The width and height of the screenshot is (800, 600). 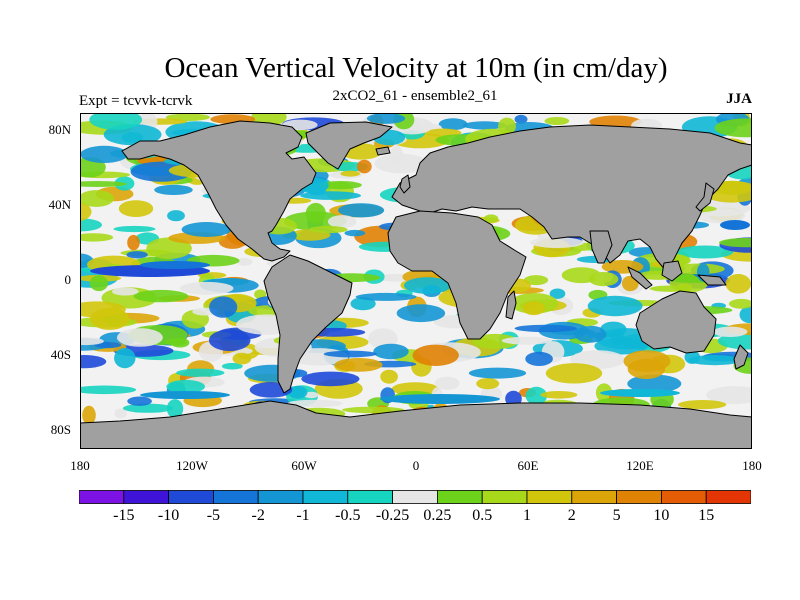 I want to click on lon-tick-60w: 60W, so click(x=304, y=465).